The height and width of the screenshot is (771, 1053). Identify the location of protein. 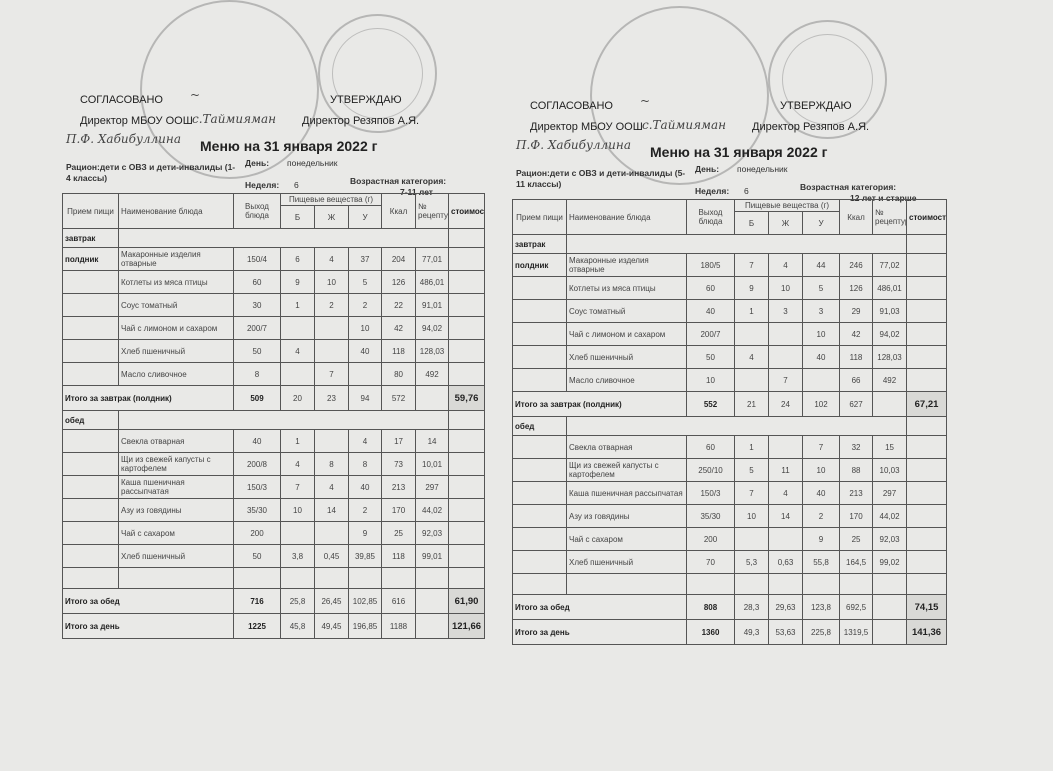
(751, 380).